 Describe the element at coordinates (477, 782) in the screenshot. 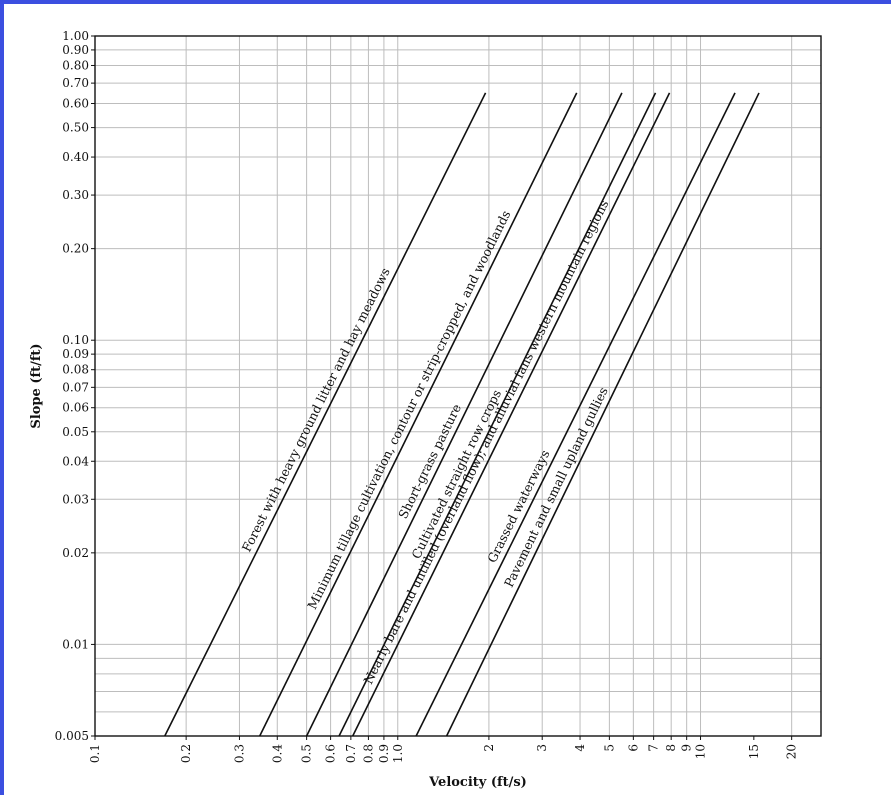

I see `x-axis-title: Velocity (ft/s)` at that location.